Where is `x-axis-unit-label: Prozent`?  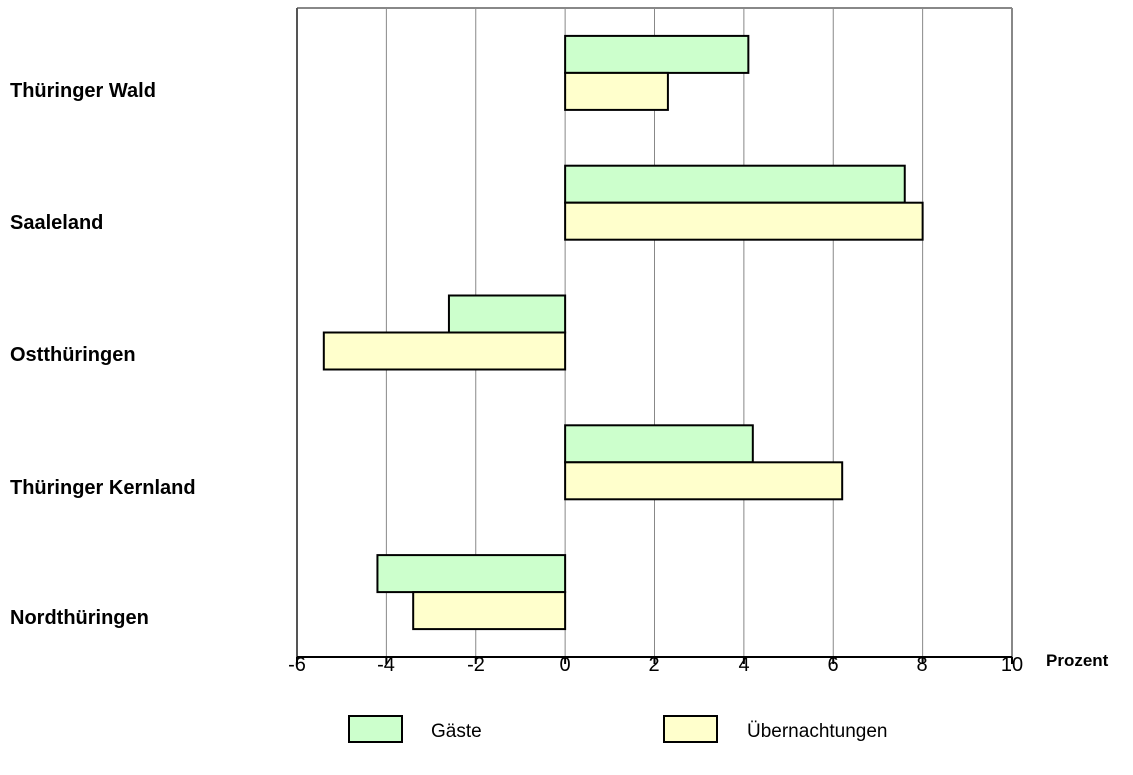
x-axis-unit-label: Prozent is located at coordinates (1077, 660).